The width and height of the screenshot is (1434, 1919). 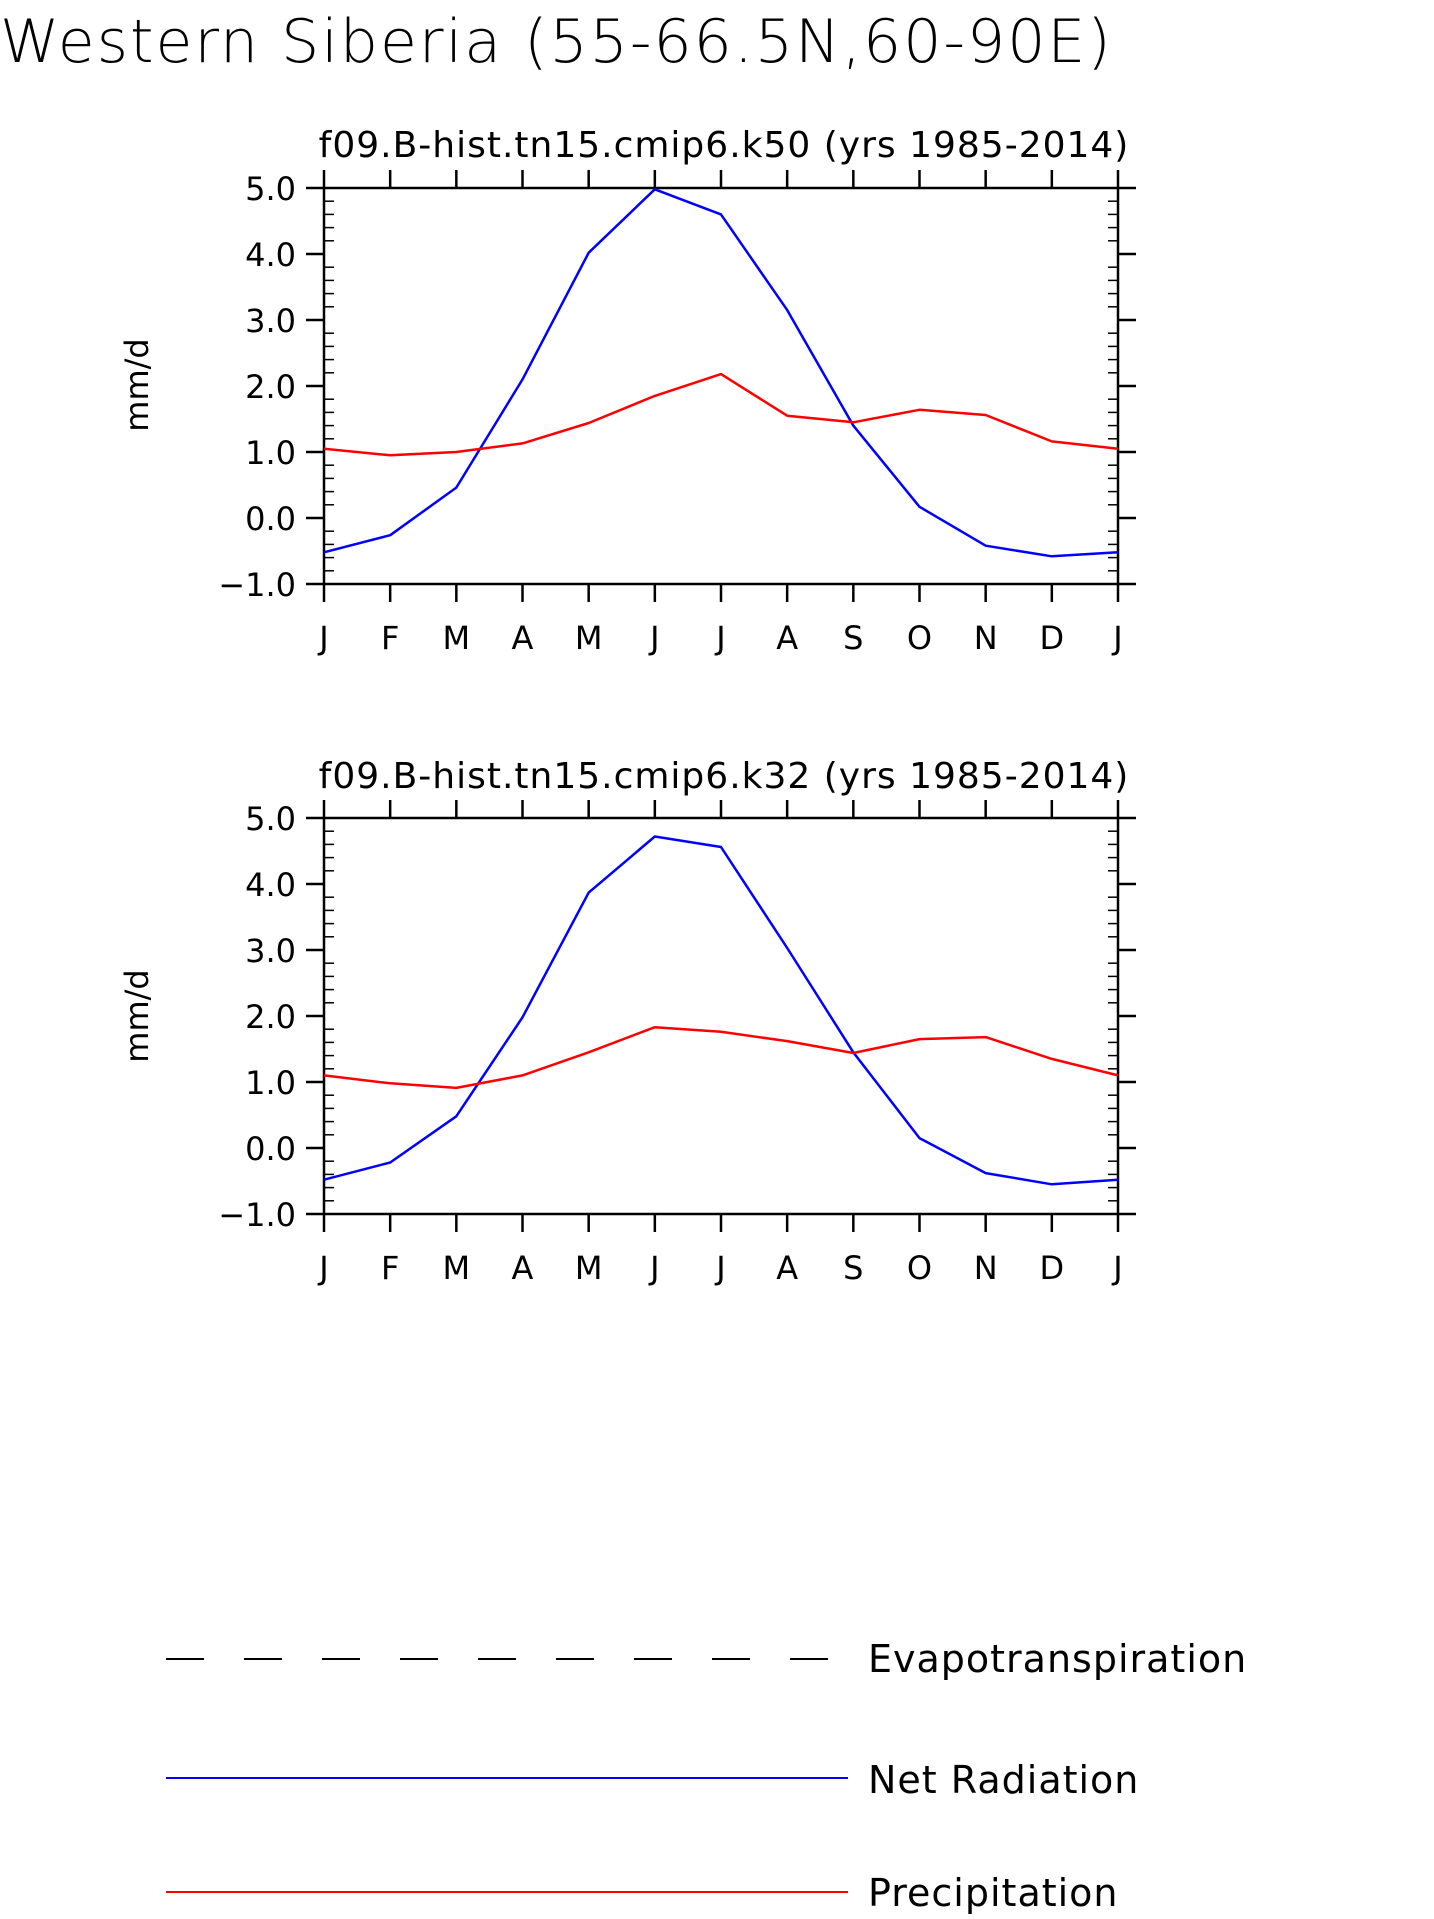 I want to click on legend-label-net-radiation: Net Radiation, so click(x=1003, y=1780).